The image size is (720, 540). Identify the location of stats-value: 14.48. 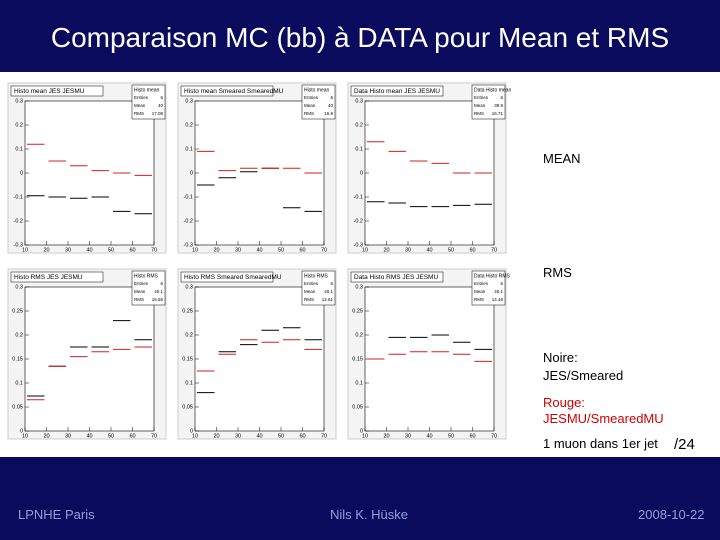
(498, 299).